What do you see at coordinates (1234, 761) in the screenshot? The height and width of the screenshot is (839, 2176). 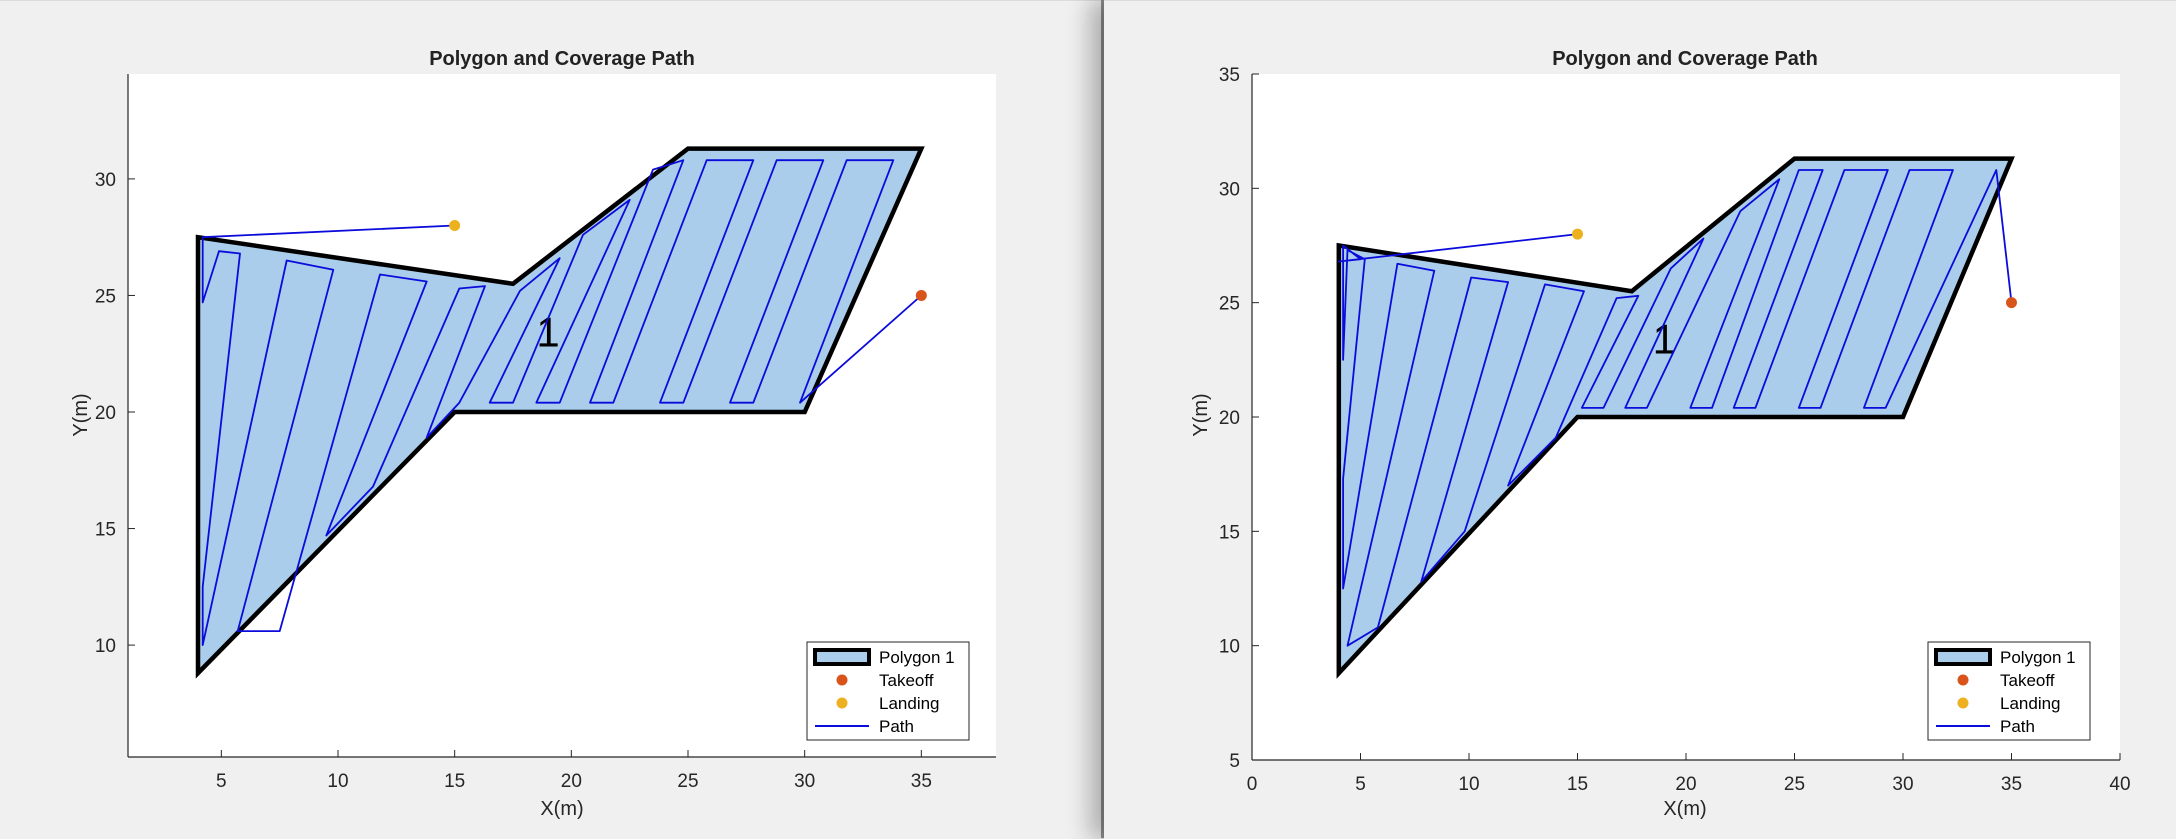 I see `y-tick-label: 5` at bounding box center [1234, 761].